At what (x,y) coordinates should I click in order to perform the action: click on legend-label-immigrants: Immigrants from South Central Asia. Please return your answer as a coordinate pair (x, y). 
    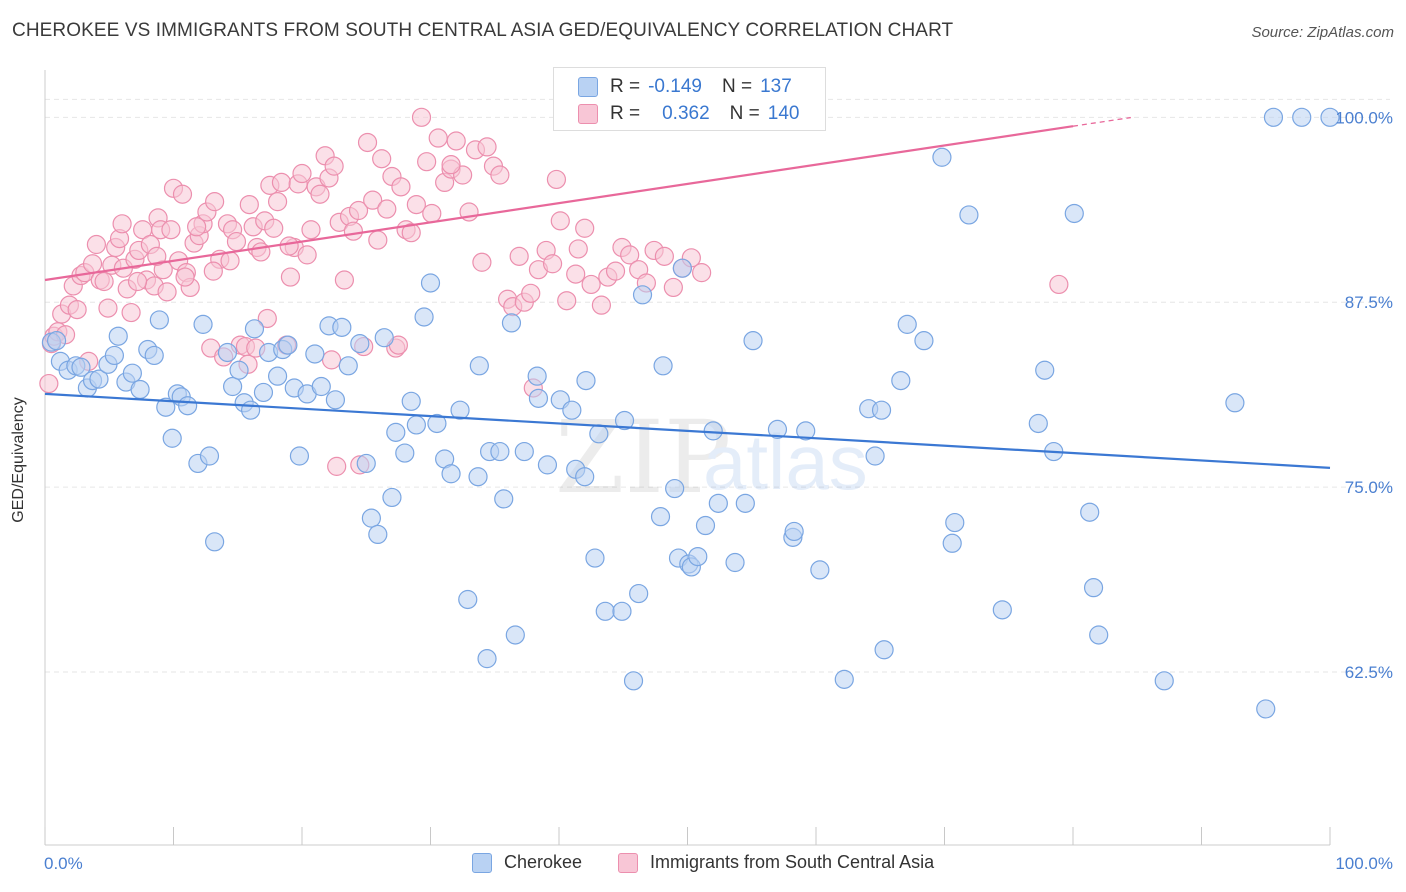
    Looking at the image, I should click on (792, 862).